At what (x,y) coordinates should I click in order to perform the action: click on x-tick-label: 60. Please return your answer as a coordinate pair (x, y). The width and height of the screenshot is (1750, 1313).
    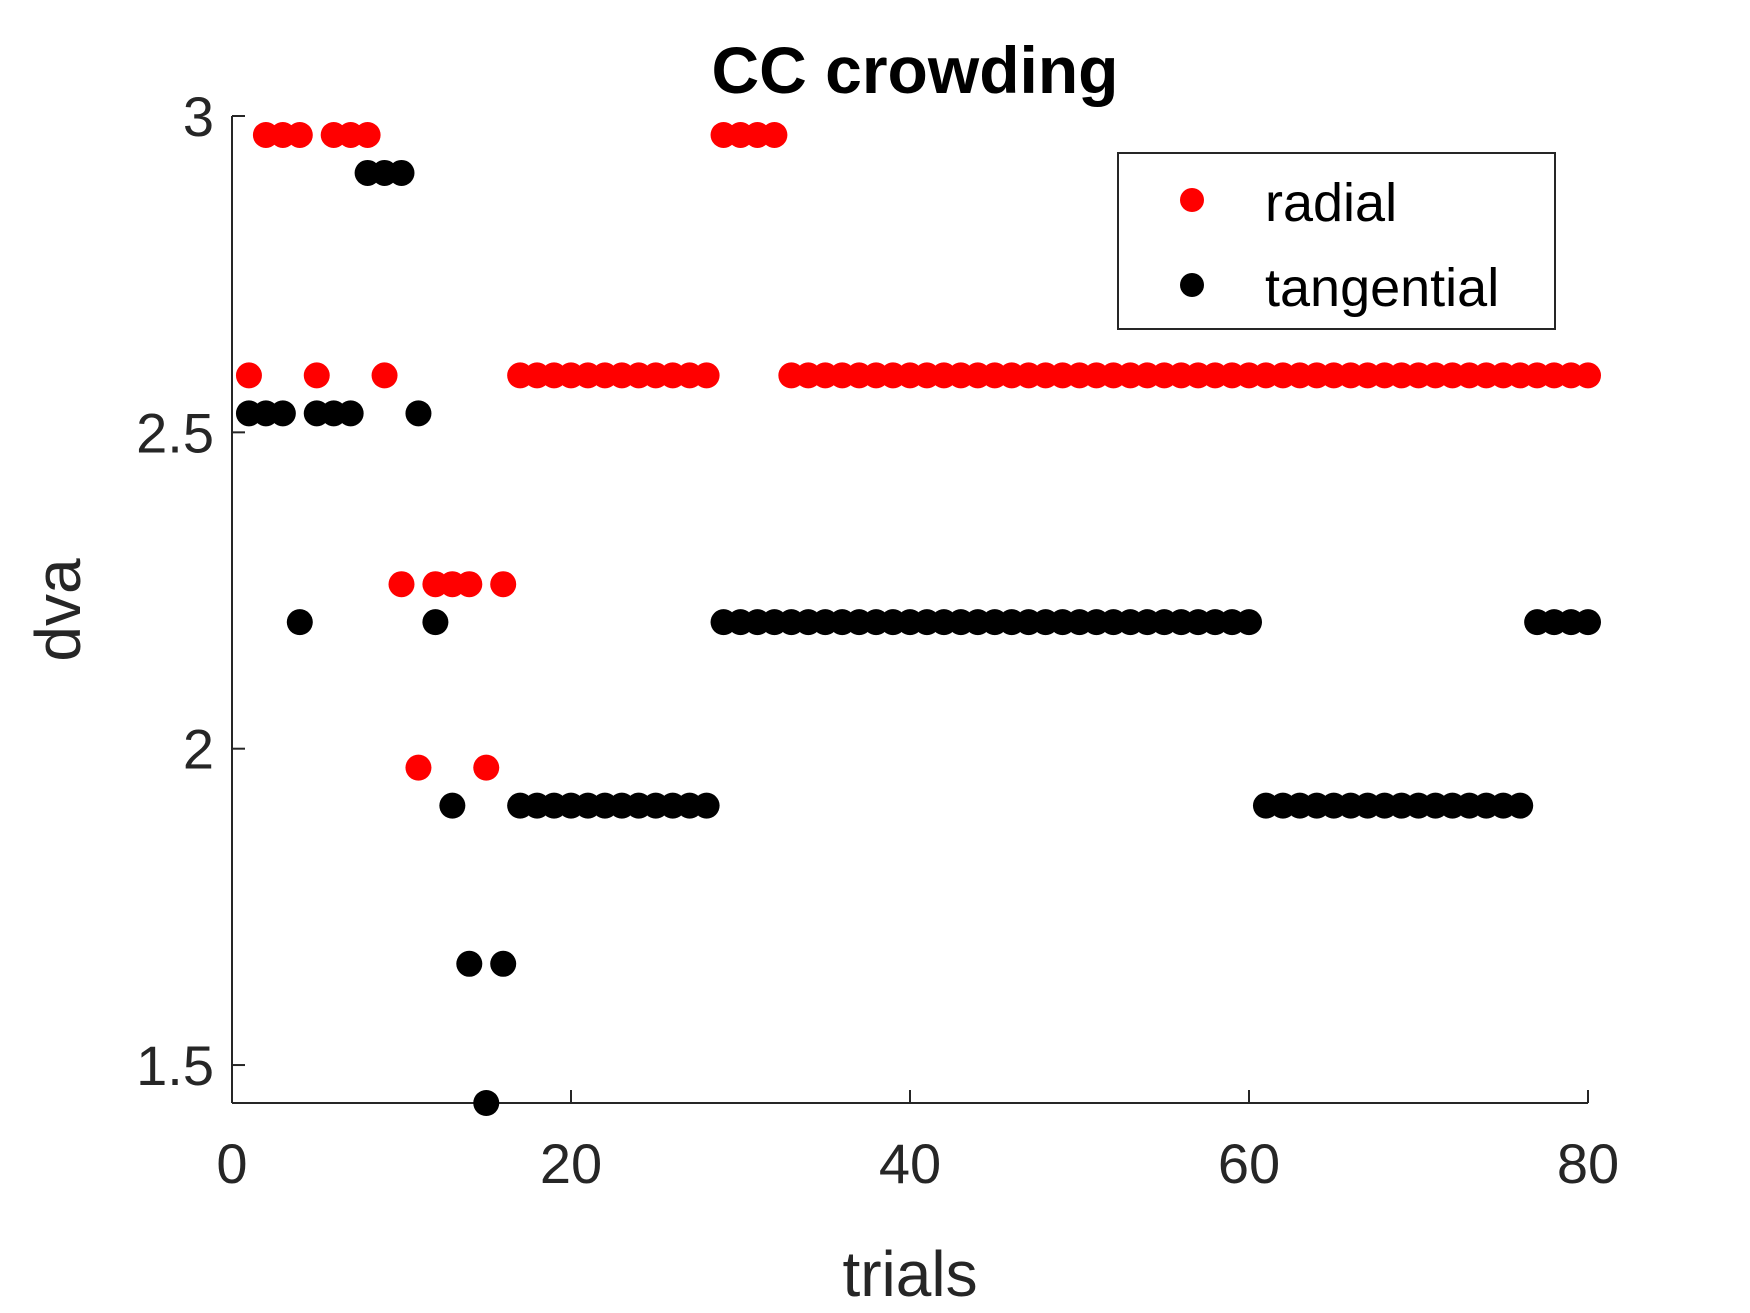
    Looking at the image, I should click on (1249, 1163).